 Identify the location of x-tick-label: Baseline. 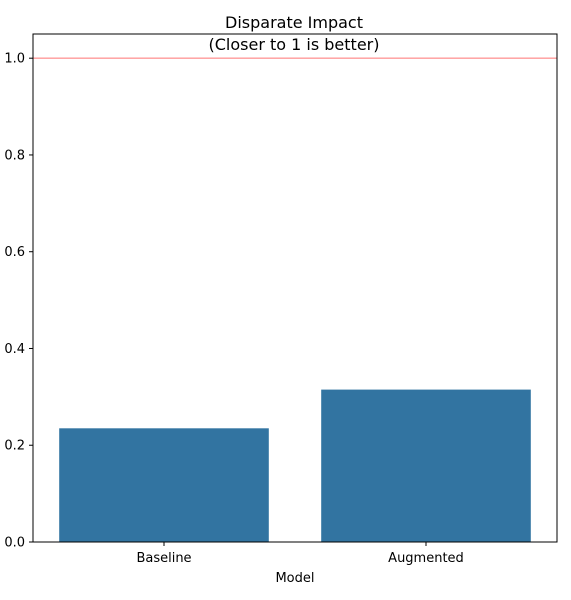
(163, 558).